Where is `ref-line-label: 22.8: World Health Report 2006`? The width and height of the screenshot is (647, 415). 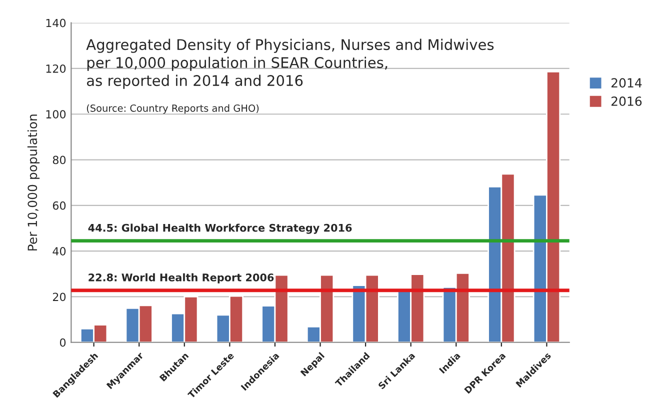 ref-line-label: 22.8: World Health Report 2006 is located at coordinates (181, 278).